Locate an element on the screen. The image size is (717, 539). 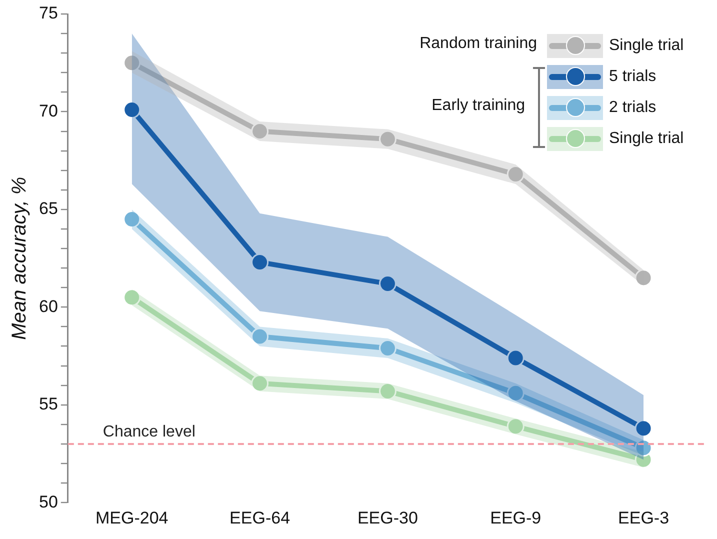
legend-label: 2 trials is located at coordinates (632, 107).